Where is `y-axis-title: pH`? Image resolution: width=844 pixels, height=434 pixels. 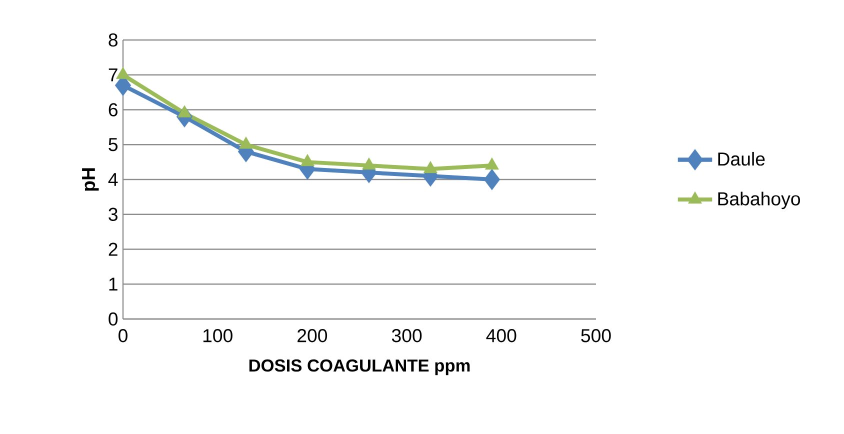
y-axis-title: pH is located at coordinates (90, 179).